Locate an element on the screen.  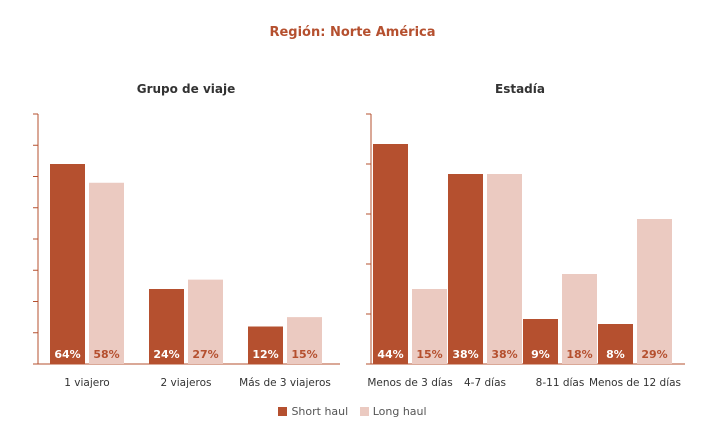
x-tick-label-m-s-de-3-viajeros: Más de 3 viajeros is located at coordinates (285, 383).